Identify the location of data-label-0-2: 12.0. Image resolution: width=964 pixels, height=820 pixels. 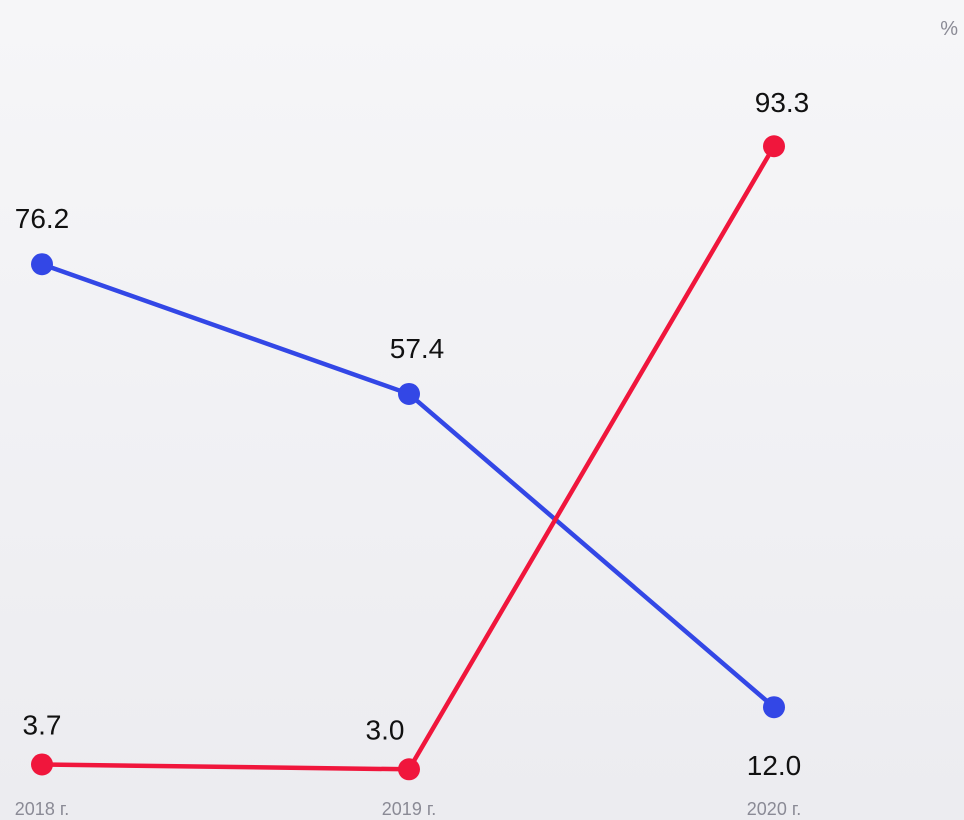
(774, 765).